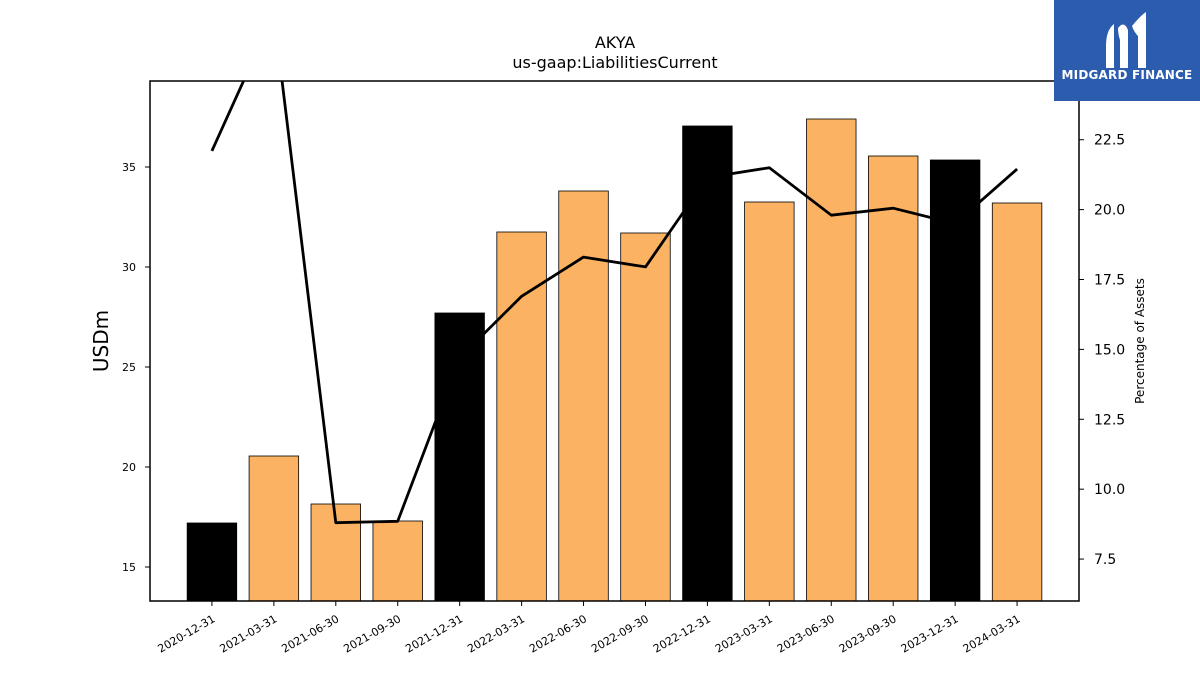  I want to click on y-tick-label-30: 30, so click(129, 267).